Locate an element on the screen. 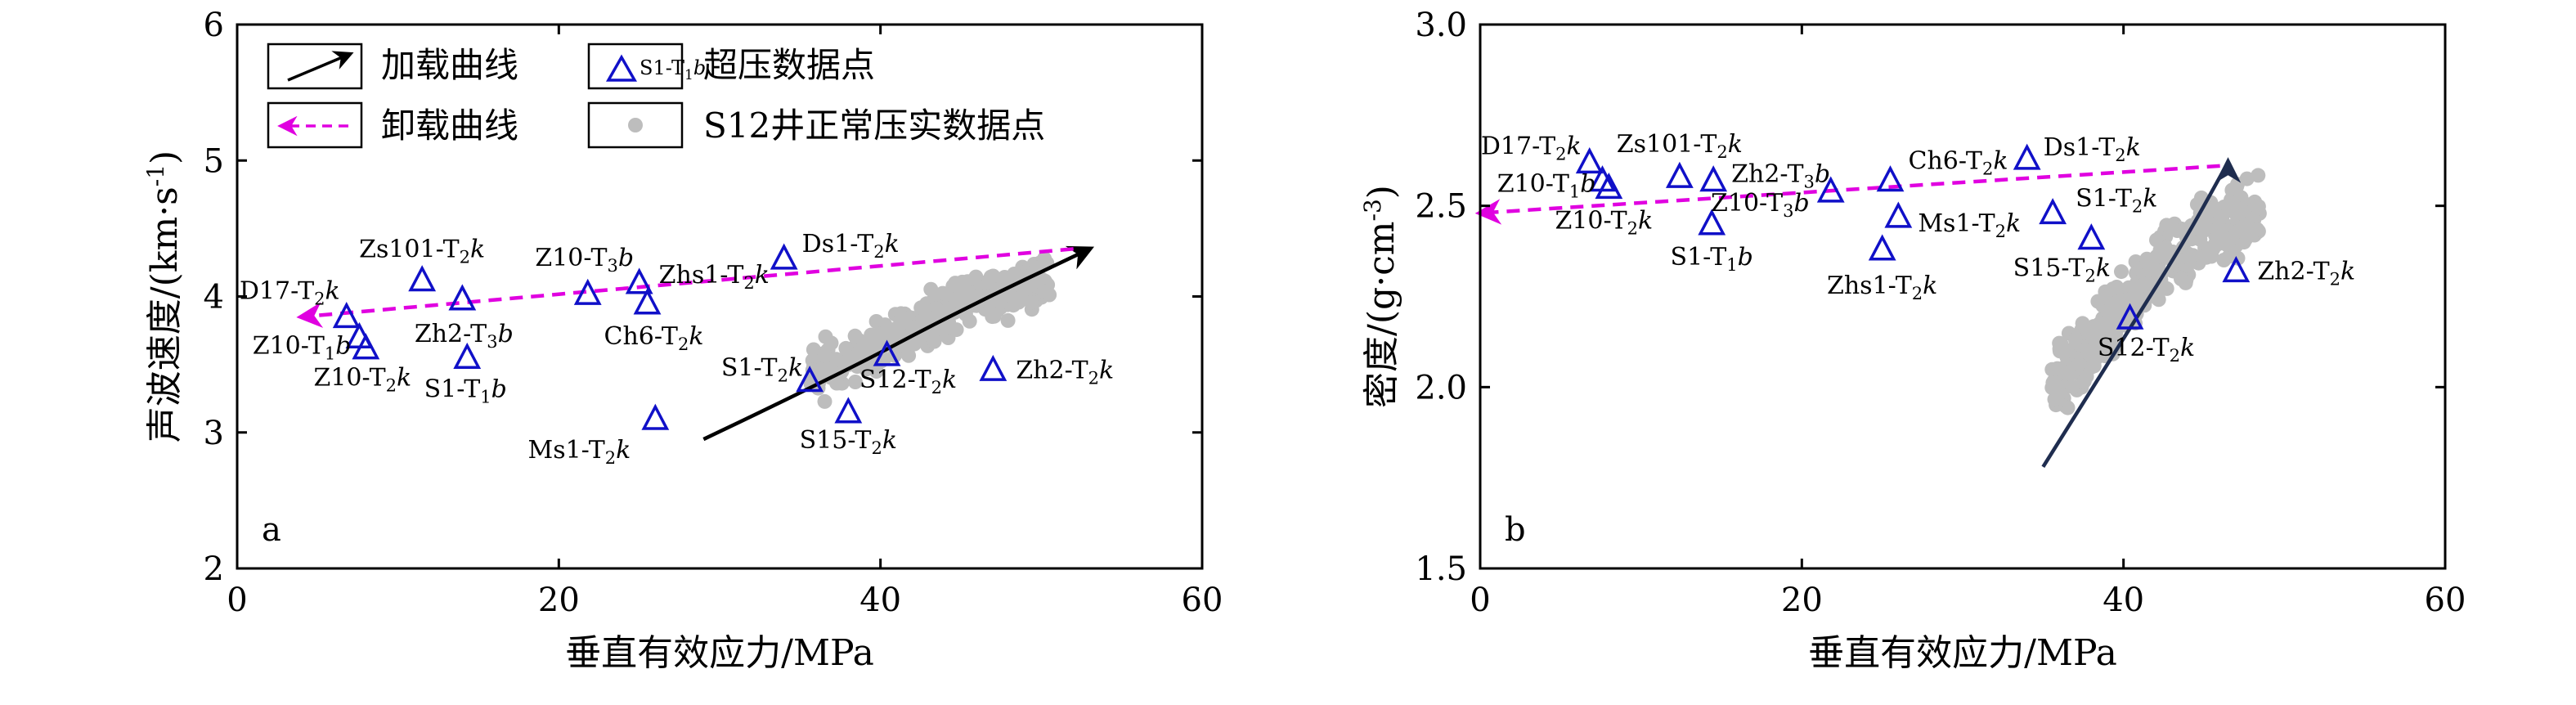 This screenshot has height=705, width=2576. overpressure-point-label: Ch6-T2k is located at coordinates (654, 338).